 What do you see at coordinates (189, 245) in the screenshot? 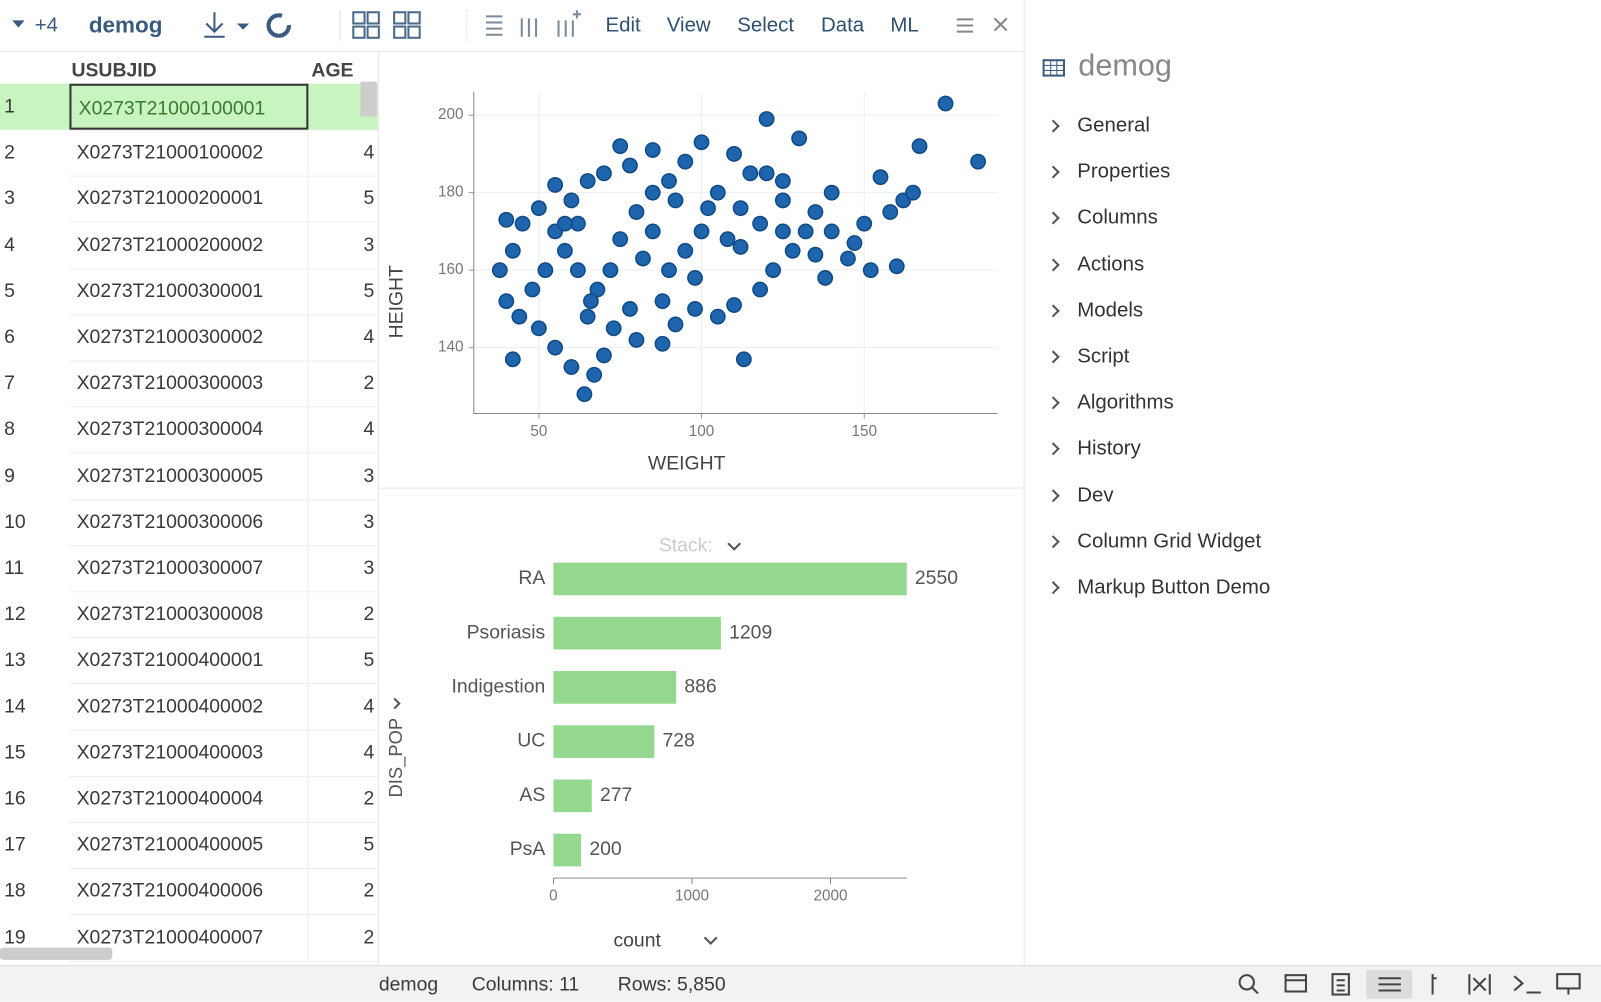
I see `cell: X0273T21000200002` at bounding box center [189, 245].